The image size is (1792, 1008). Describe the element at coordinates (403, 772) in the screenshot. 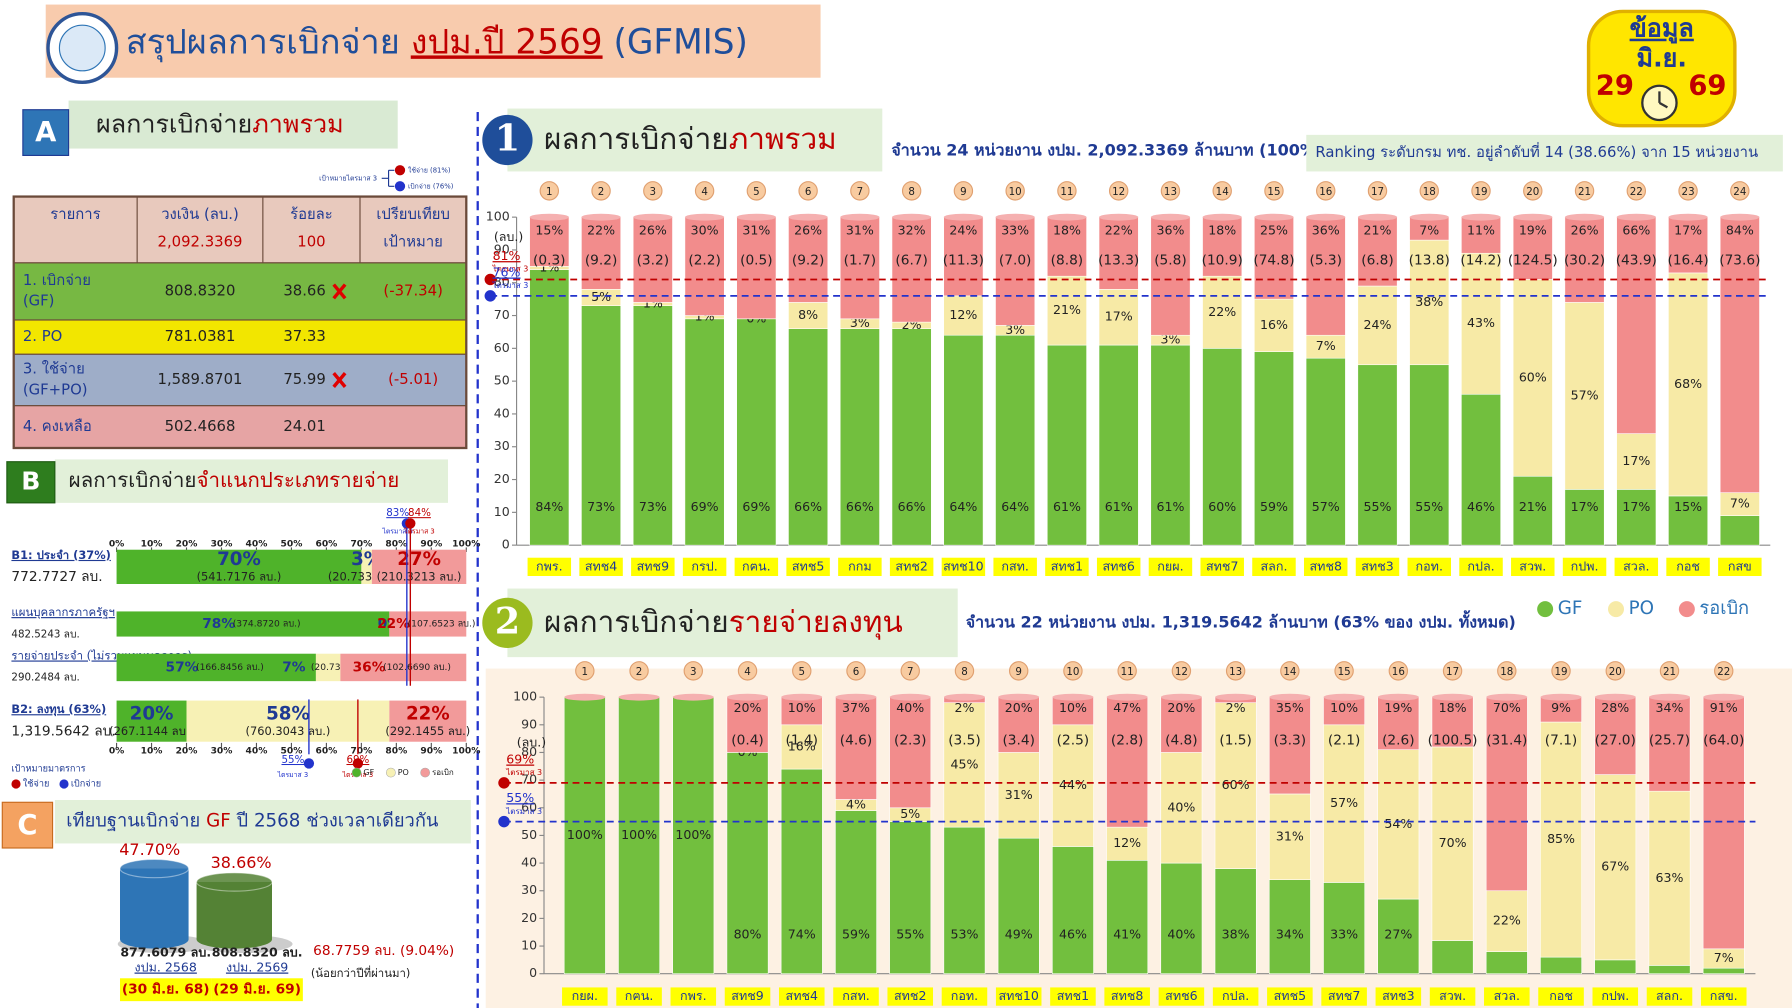

I see `legend-label: PO` at that location.